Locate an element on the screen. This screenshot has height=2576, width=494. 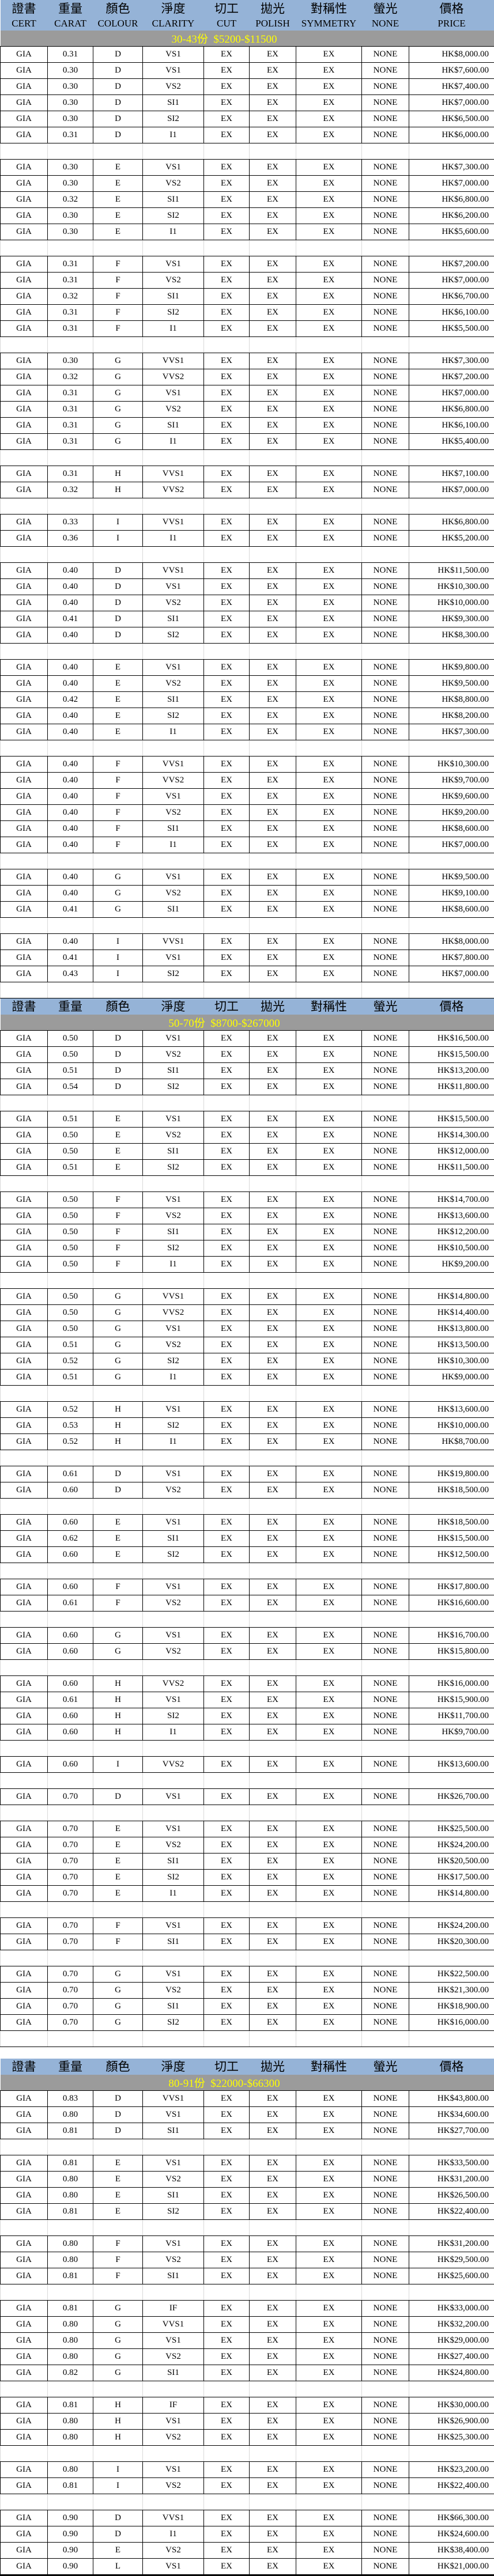
cell-colour: E is located at coordinates (118, 684).